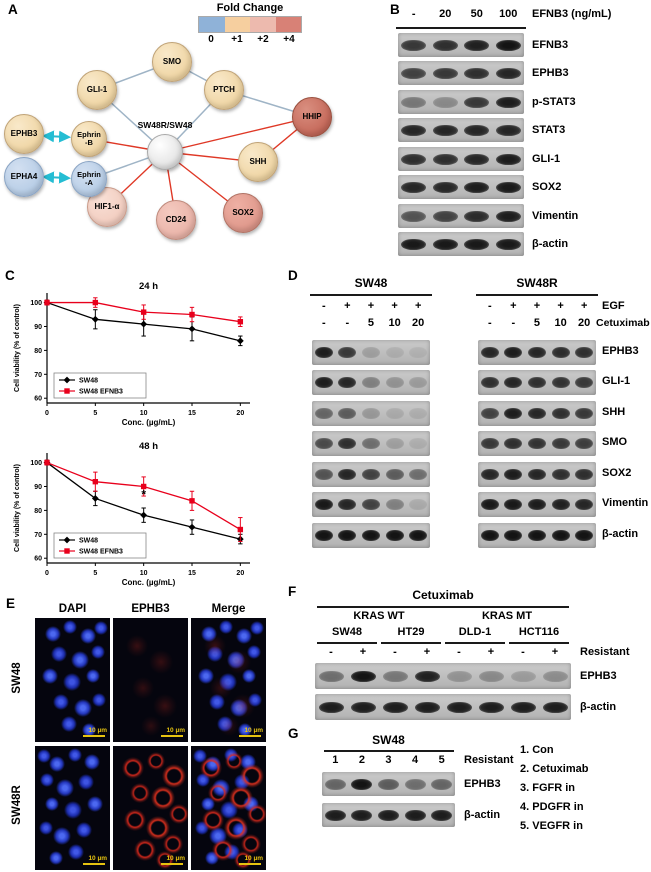  I want to click on y-tick-label: 80, so click(38, 511).